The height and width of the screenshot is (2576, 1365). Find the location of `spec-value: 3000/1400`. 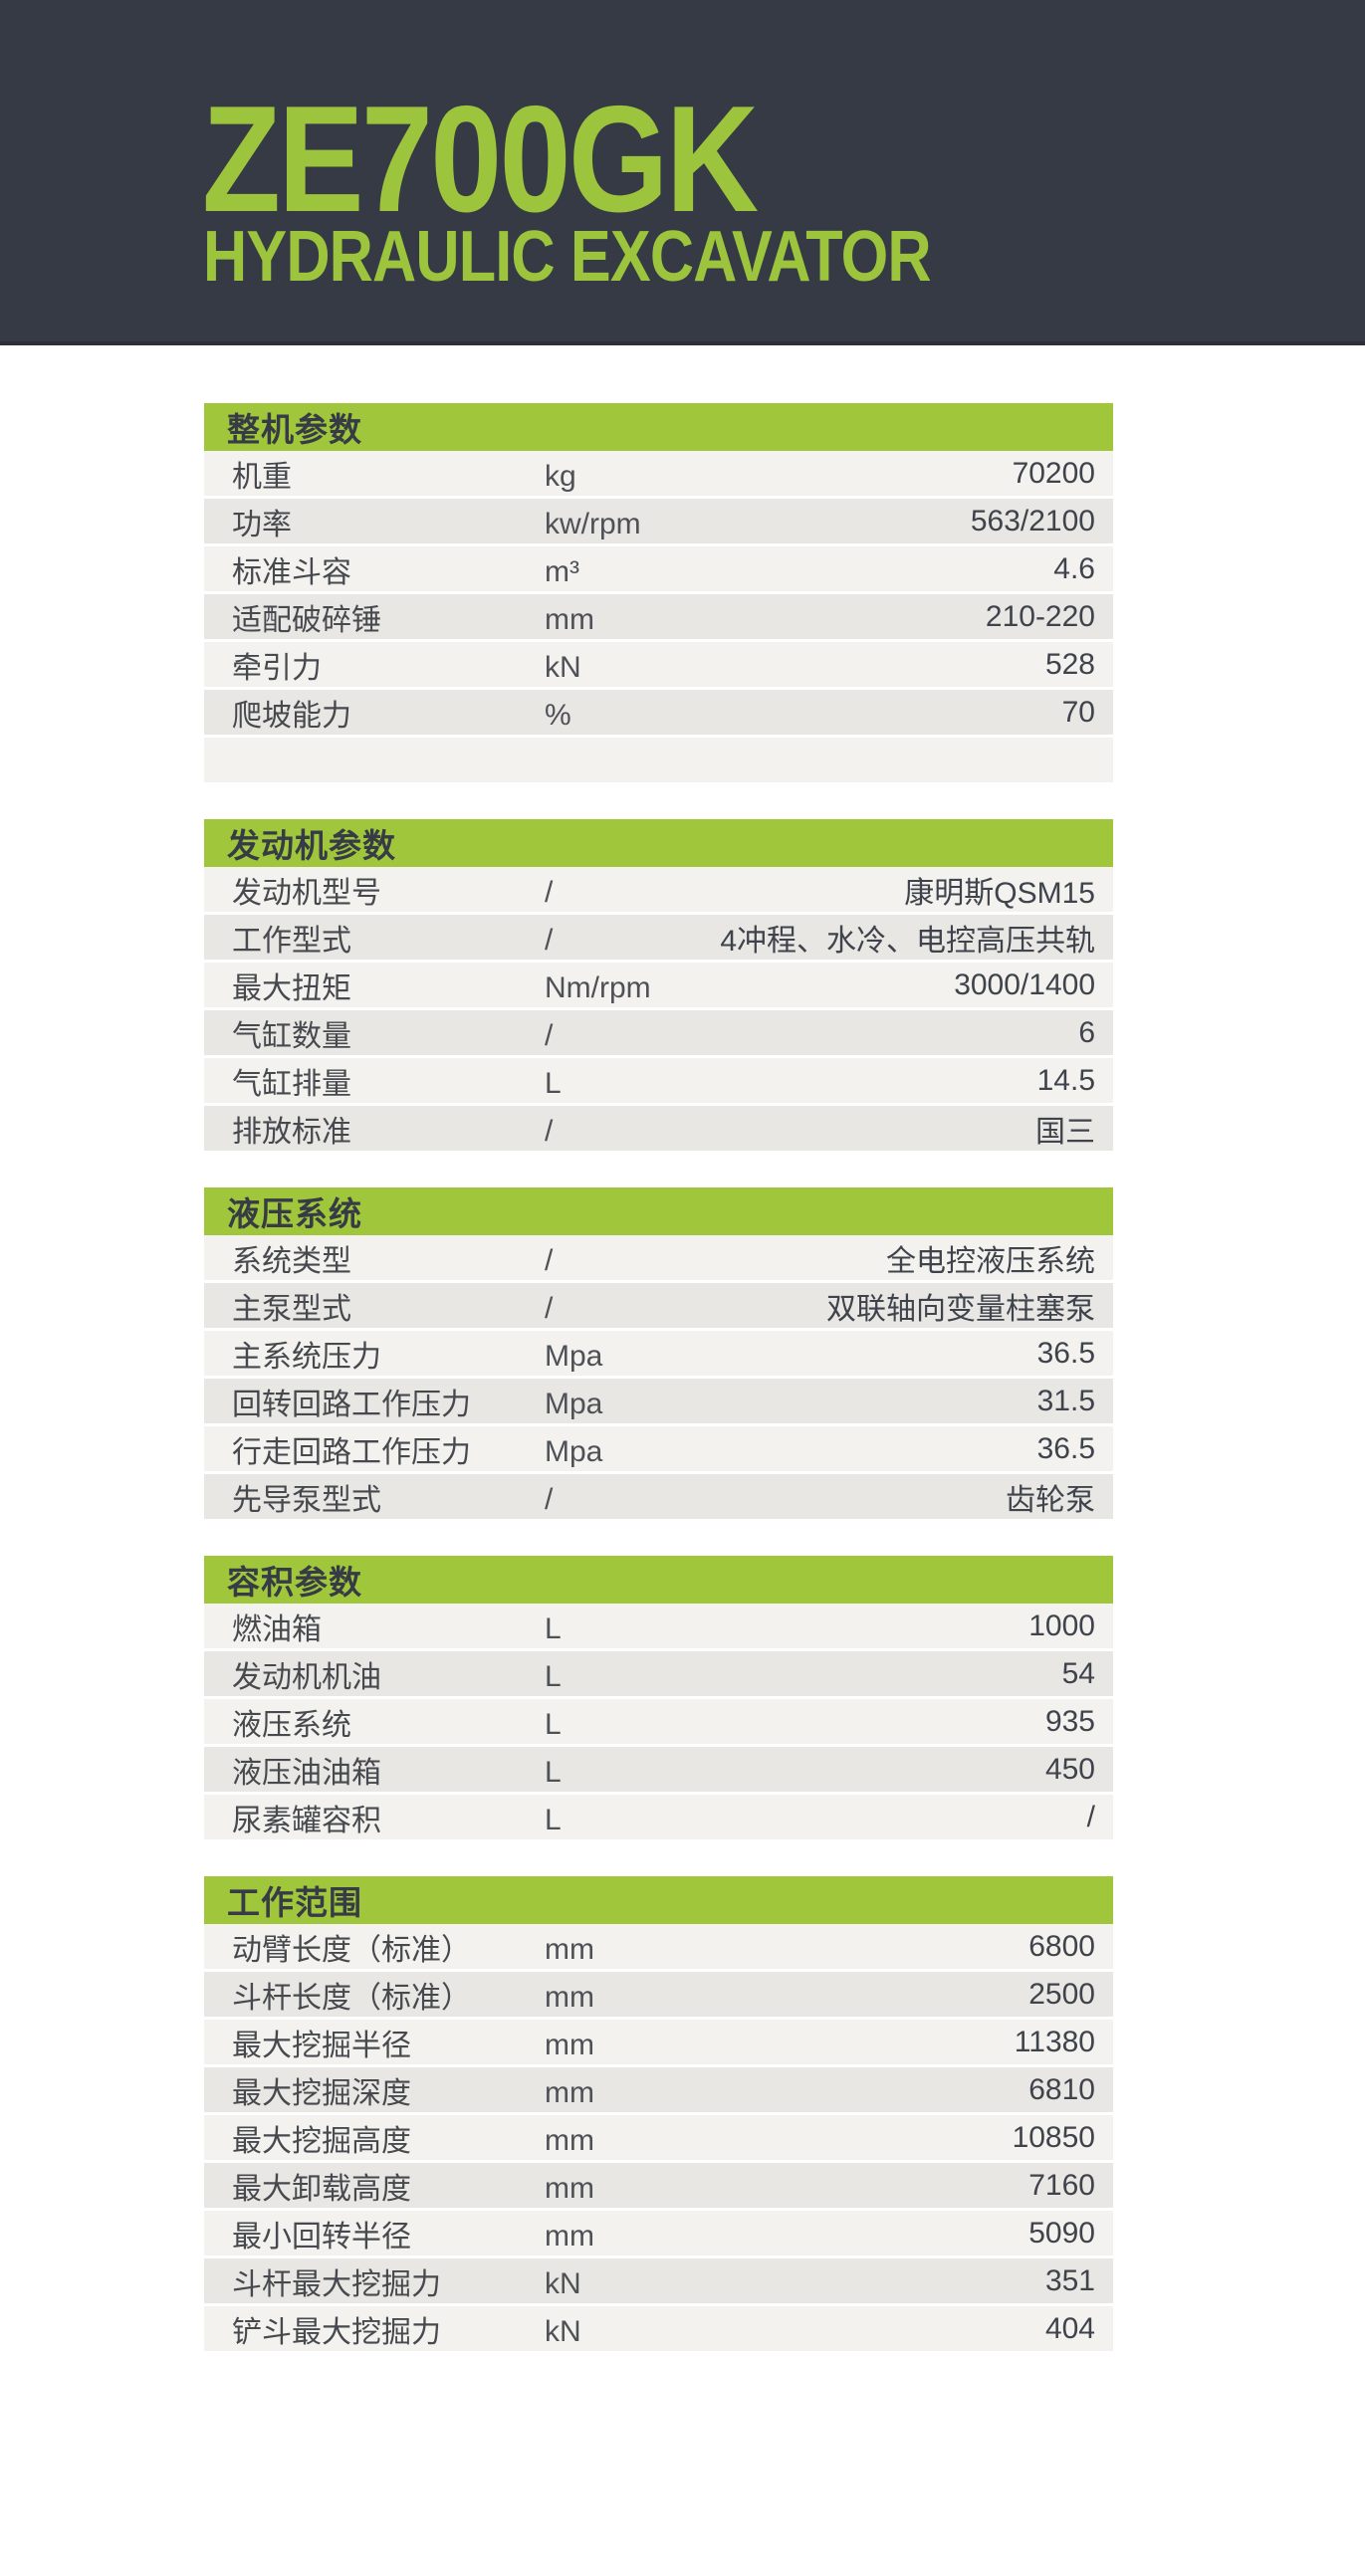

spec-value: 3000/1400 is located at coordinates (1024, 984).